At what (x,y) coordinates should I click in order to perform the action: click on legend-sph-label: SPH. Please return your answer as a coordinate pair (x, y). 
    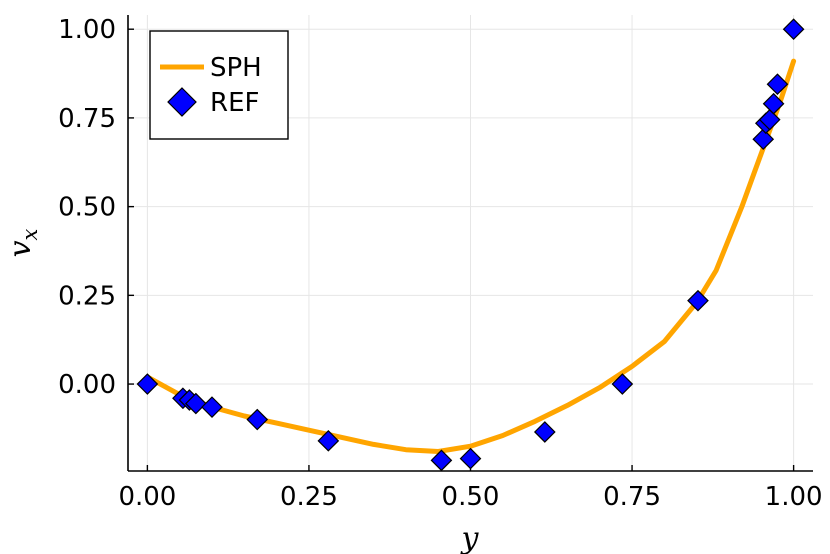
    Looking at the image, I should click on (236, 68).